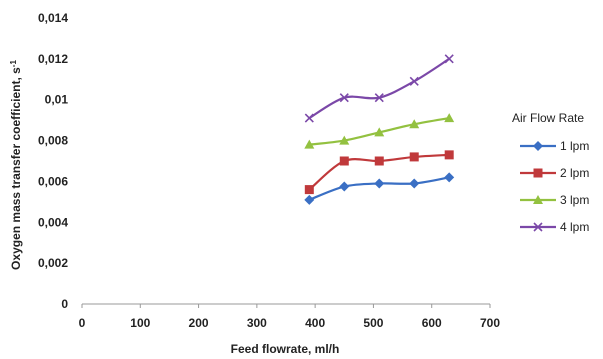  Describe the element at coordinates (53, 263) in the screenshot. I see `y-tick-label: 0,002` at that location.